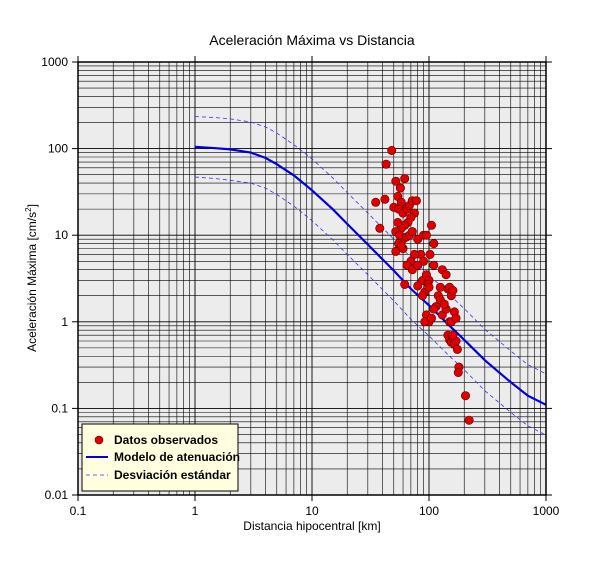 The height and width of the screenshot is (565, 590). Describe the element at coordinates (28, 209) in the screenshot. I see `y-axis-label-exponent: 2` at that location.